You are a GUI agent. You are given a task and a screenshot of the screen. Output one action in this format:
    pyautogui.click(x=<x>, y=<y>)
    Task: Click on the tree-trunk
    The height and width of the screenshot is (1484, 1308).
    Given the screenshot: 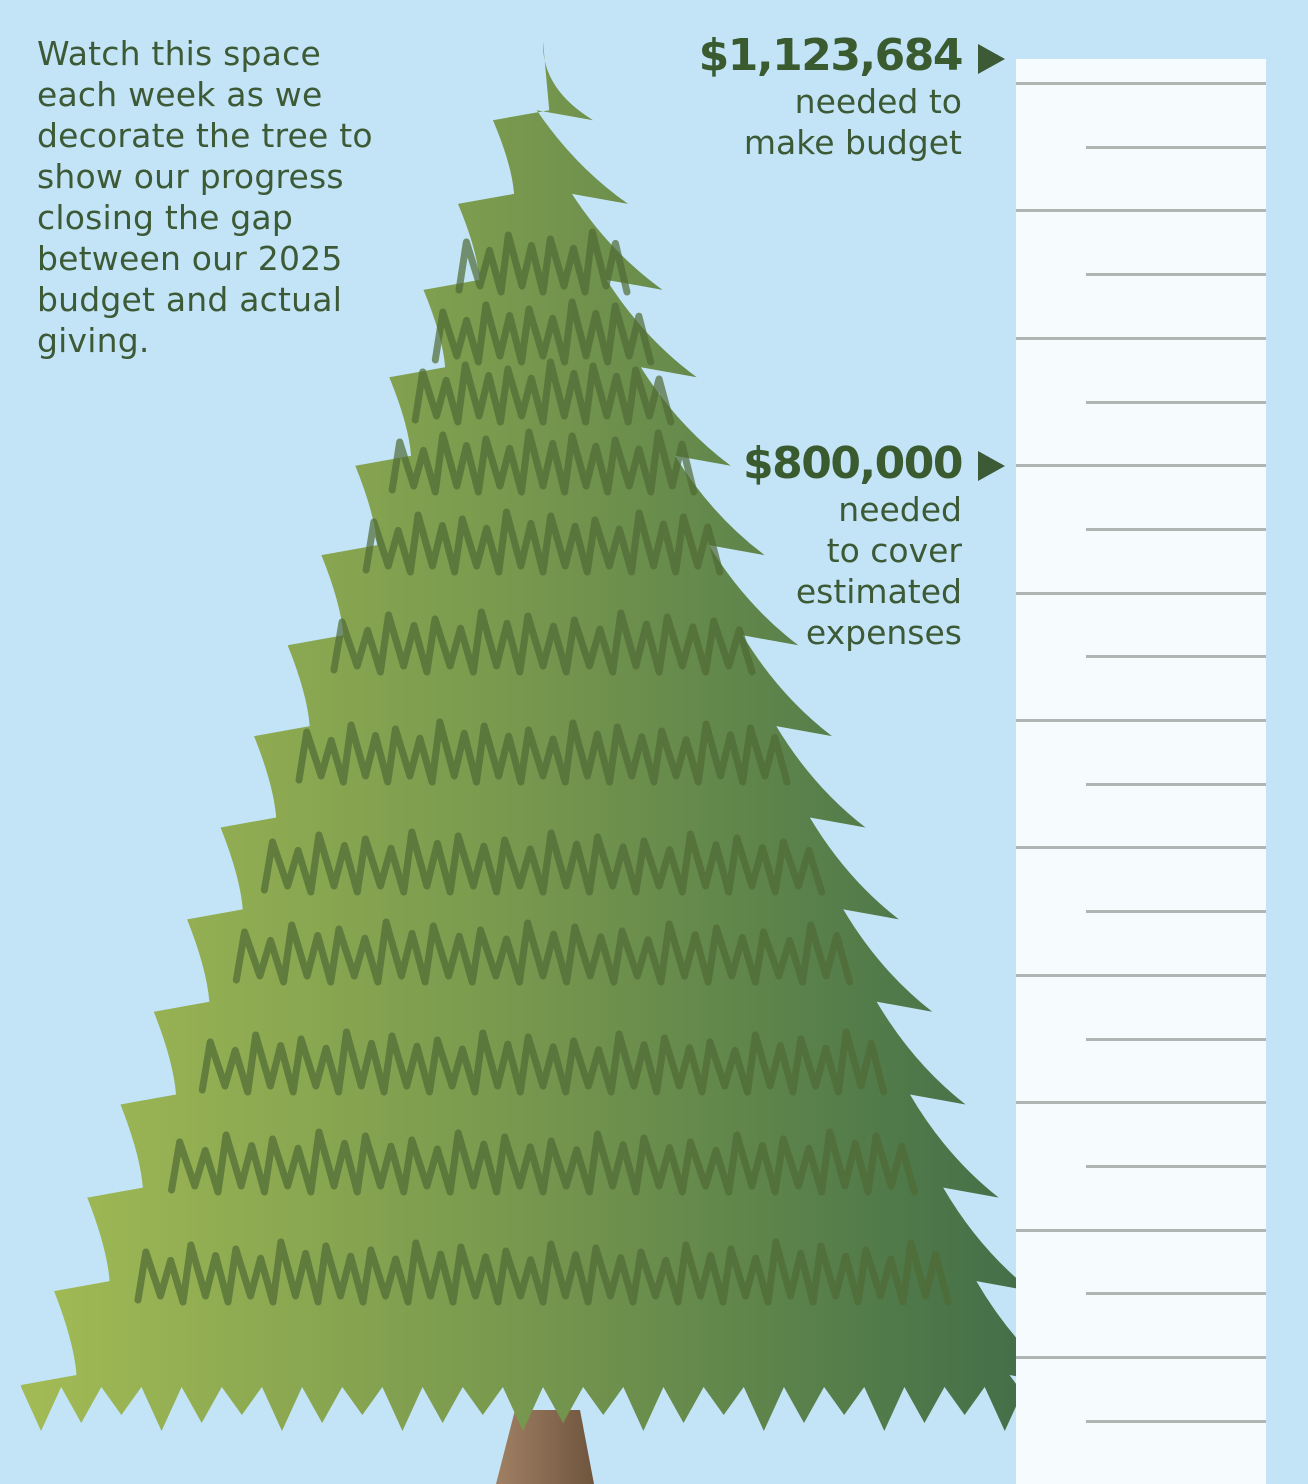 What is the action you would take?
    pyautogui.click(x=545, y=1447)
    